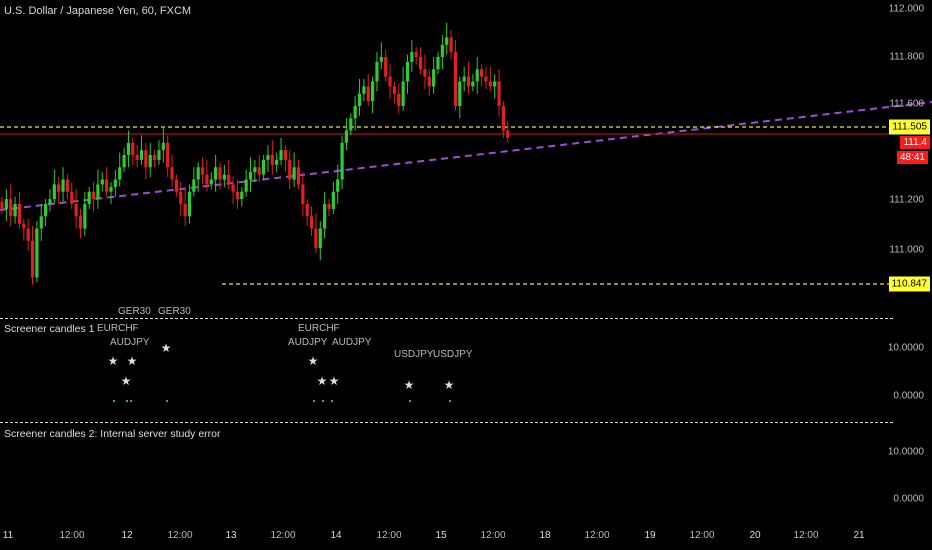 This screenshot has height=550, width=932. What do you see at coordinates (909, 127) in the screenshot?
I see `level-tag-upper: 111.505` at bounding box center [909, 127].